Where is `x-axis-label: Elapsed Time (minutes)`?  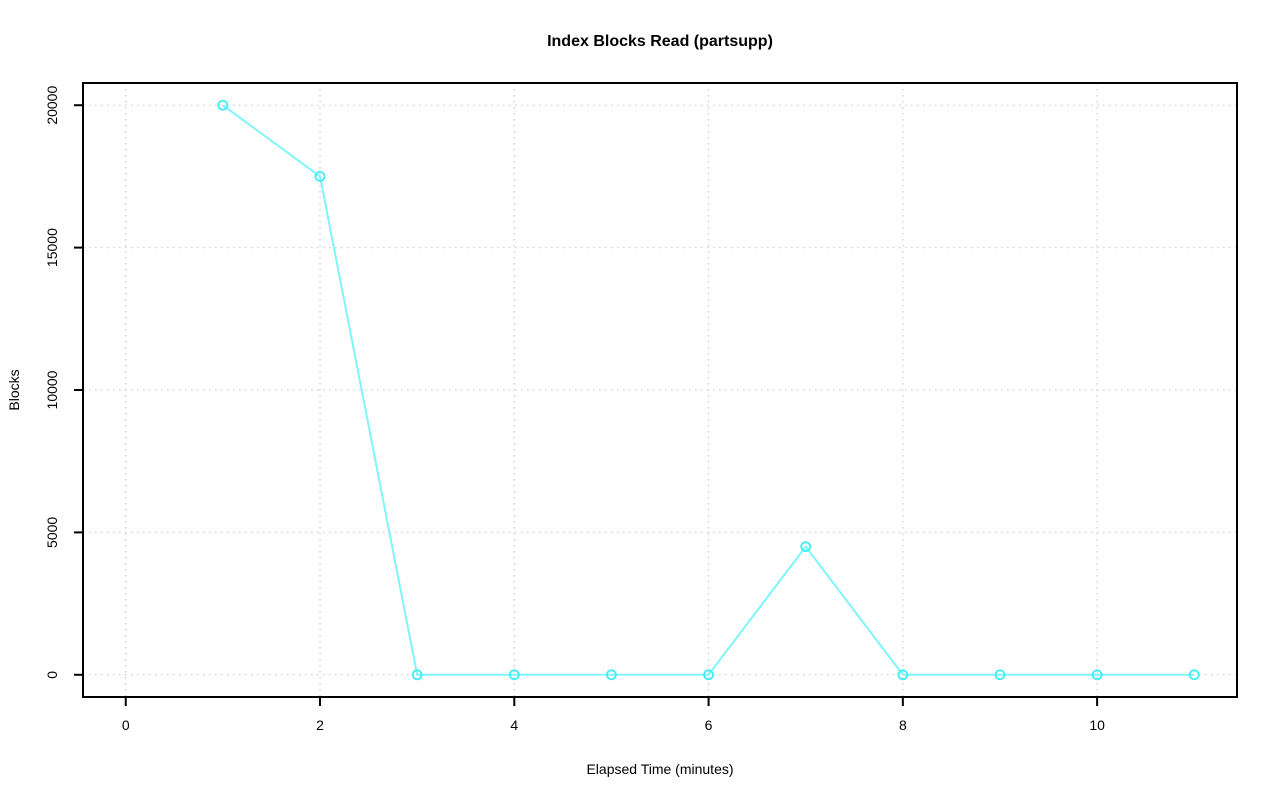 x-axis-label: Elapsed Time (minutes) is located at coordinates (660, 769).